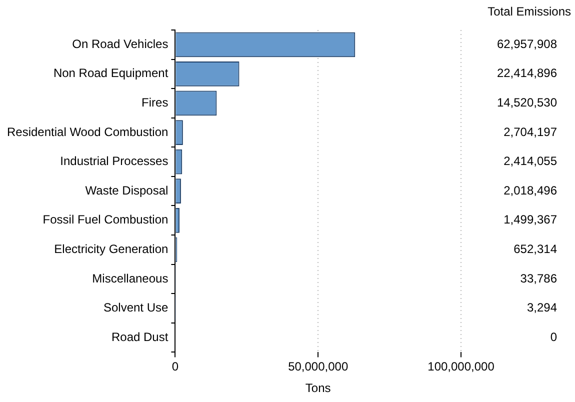 This screenshot has width=575, height=402. Describe the element at coordinates (554, 337) in the screenshot. I see `data-label: 0` at that location.